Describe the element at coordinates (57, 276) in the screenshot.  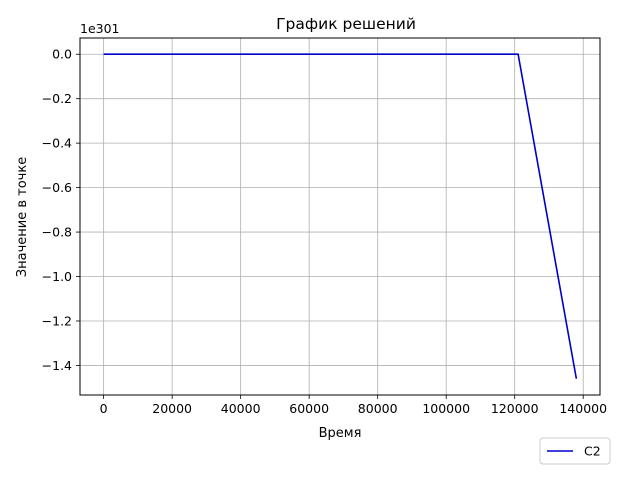
I see `y-tick-label: −1.0` at that location.